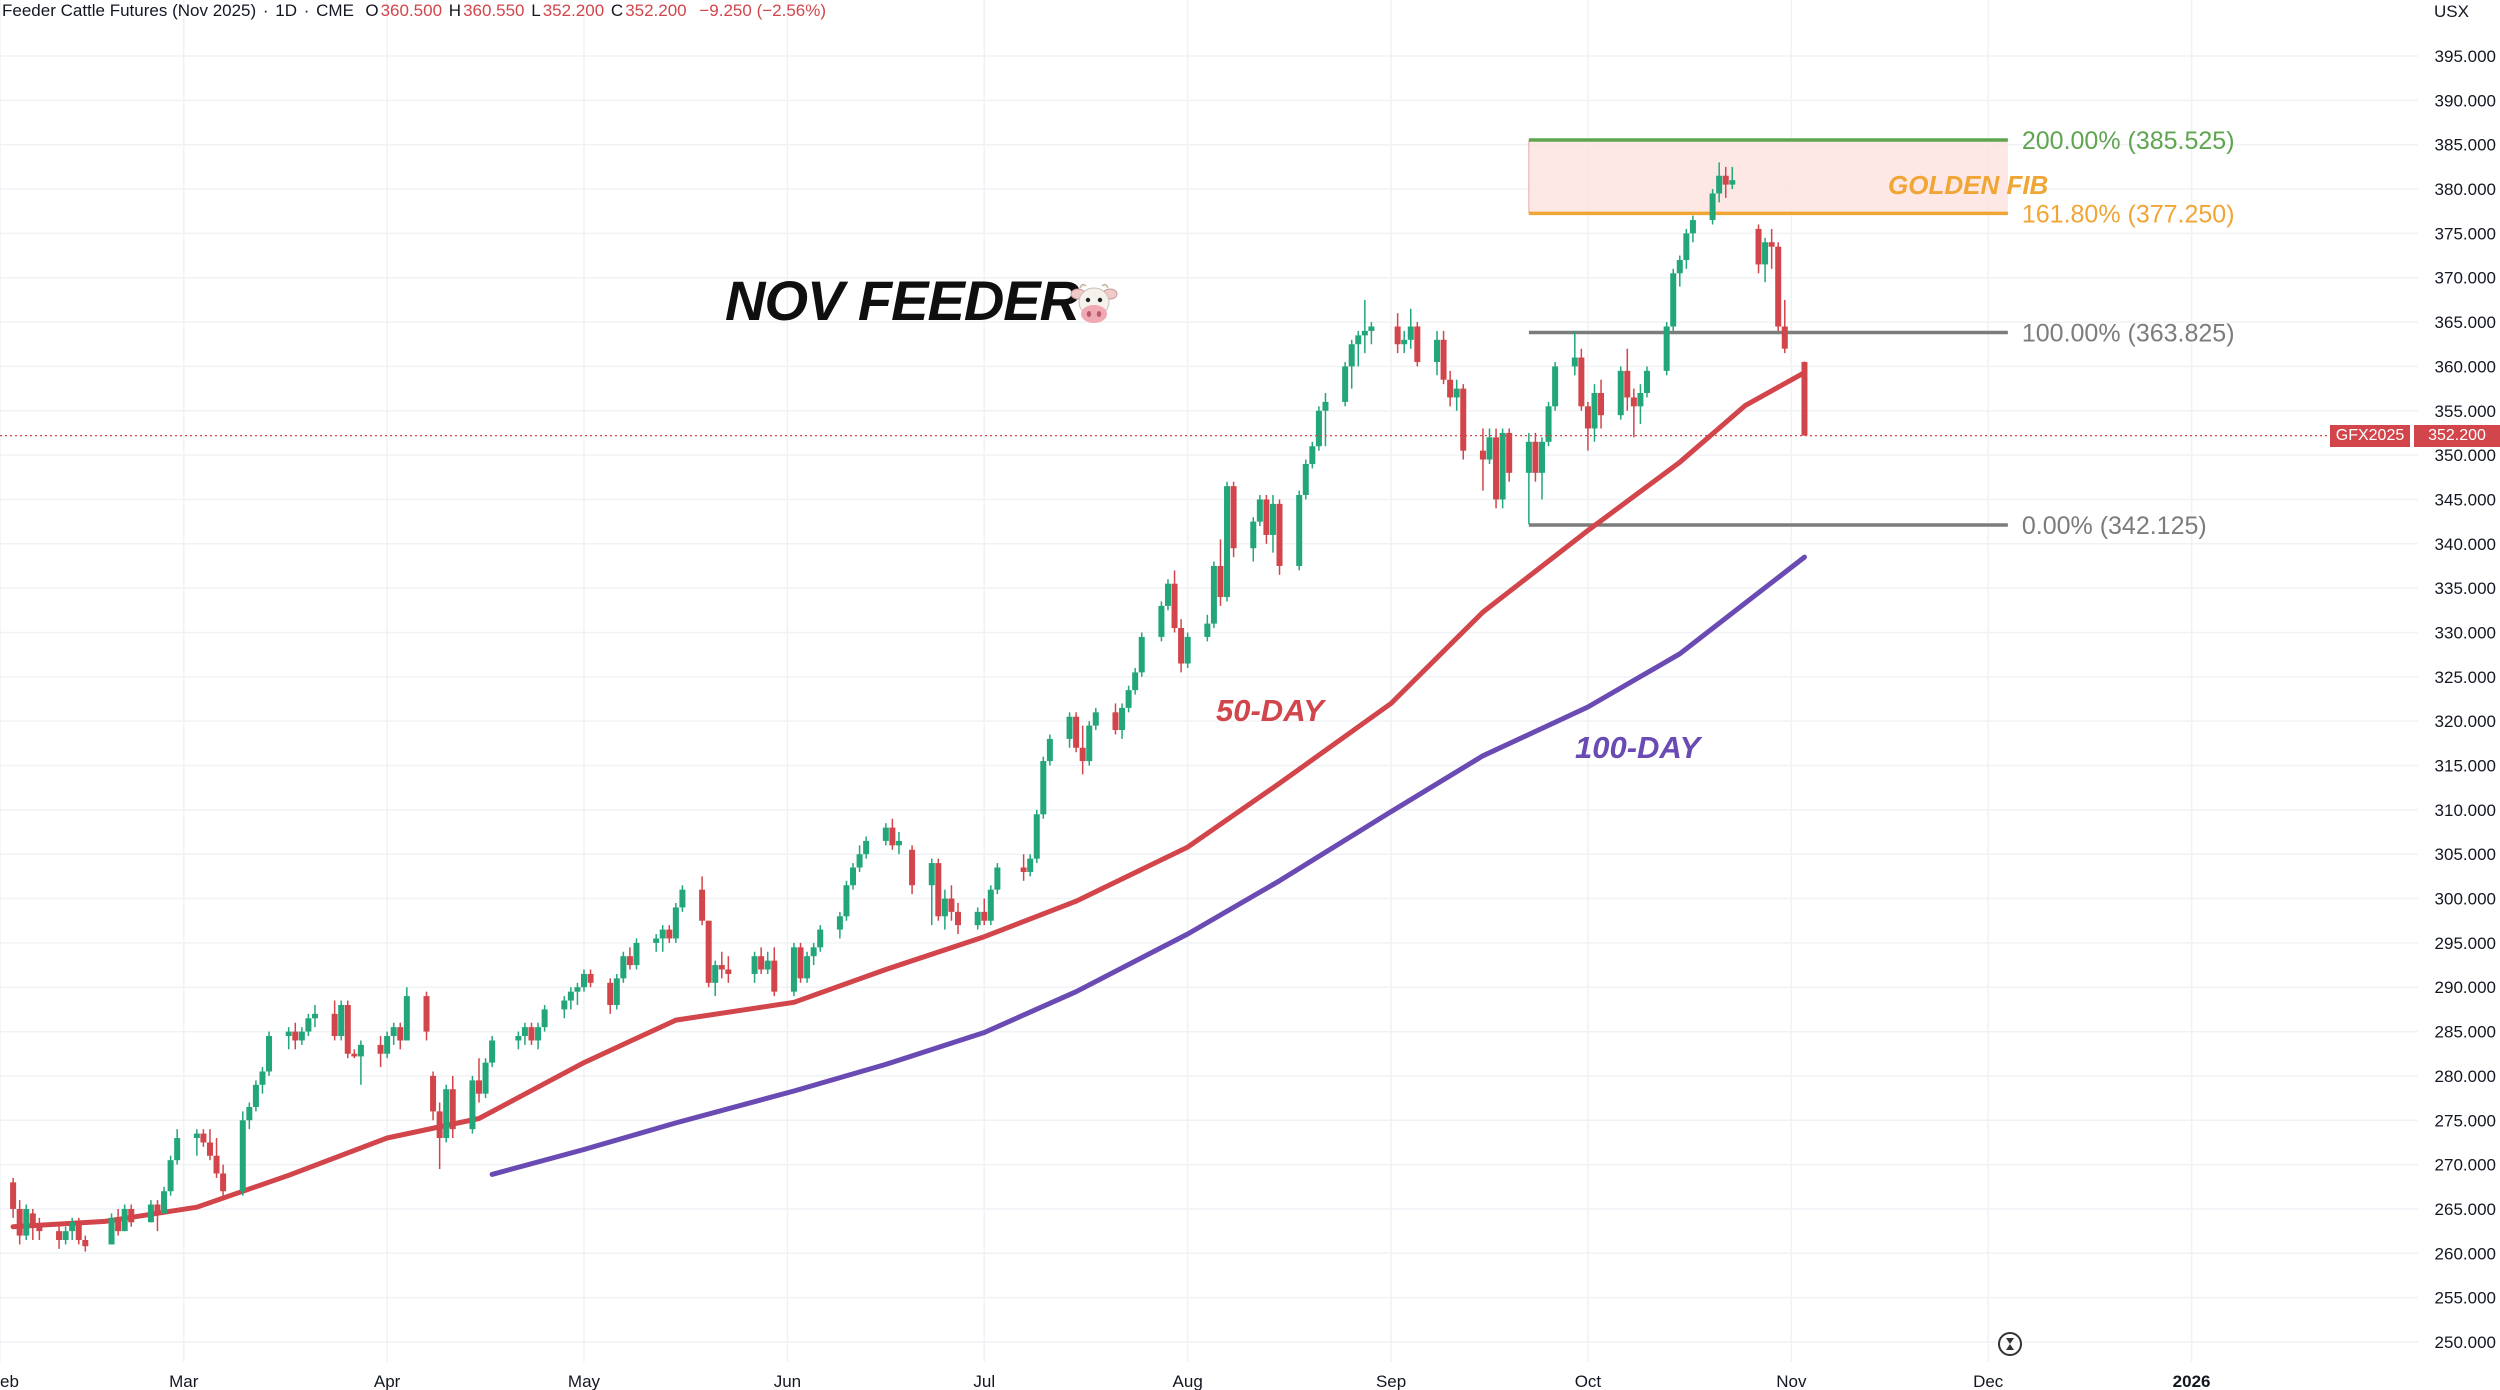 The width and height of the screenshot is (2500, 1390). I want to click on price-tick-label: 345.000, so click(2465, 499).